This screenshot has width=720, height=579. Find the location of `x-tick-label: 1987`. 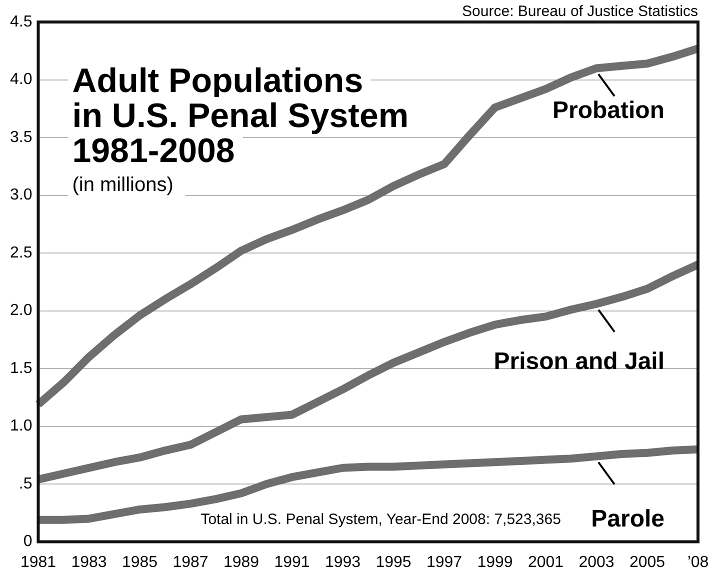

x-tick-label: 1987 is located at coordinates (190, 562).